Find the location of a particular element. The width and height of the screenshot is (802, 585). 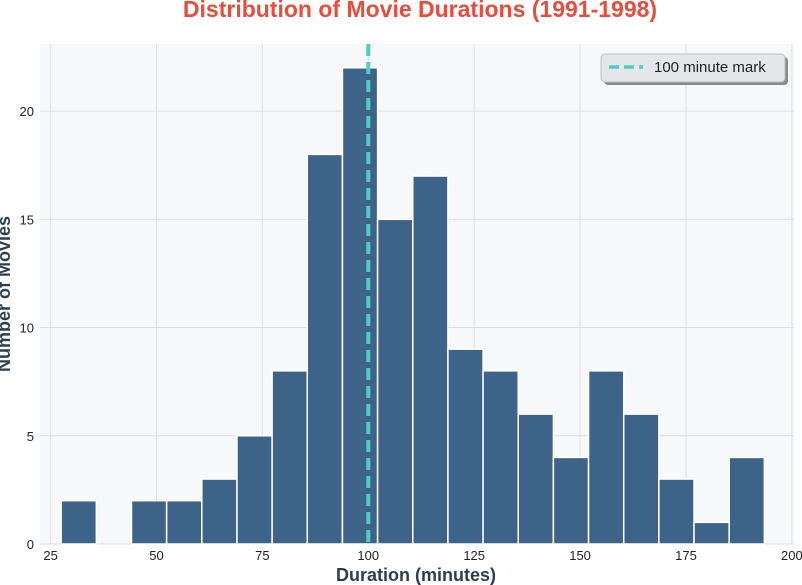

y-tick-label: 20 is located at coordinates (27, 111).